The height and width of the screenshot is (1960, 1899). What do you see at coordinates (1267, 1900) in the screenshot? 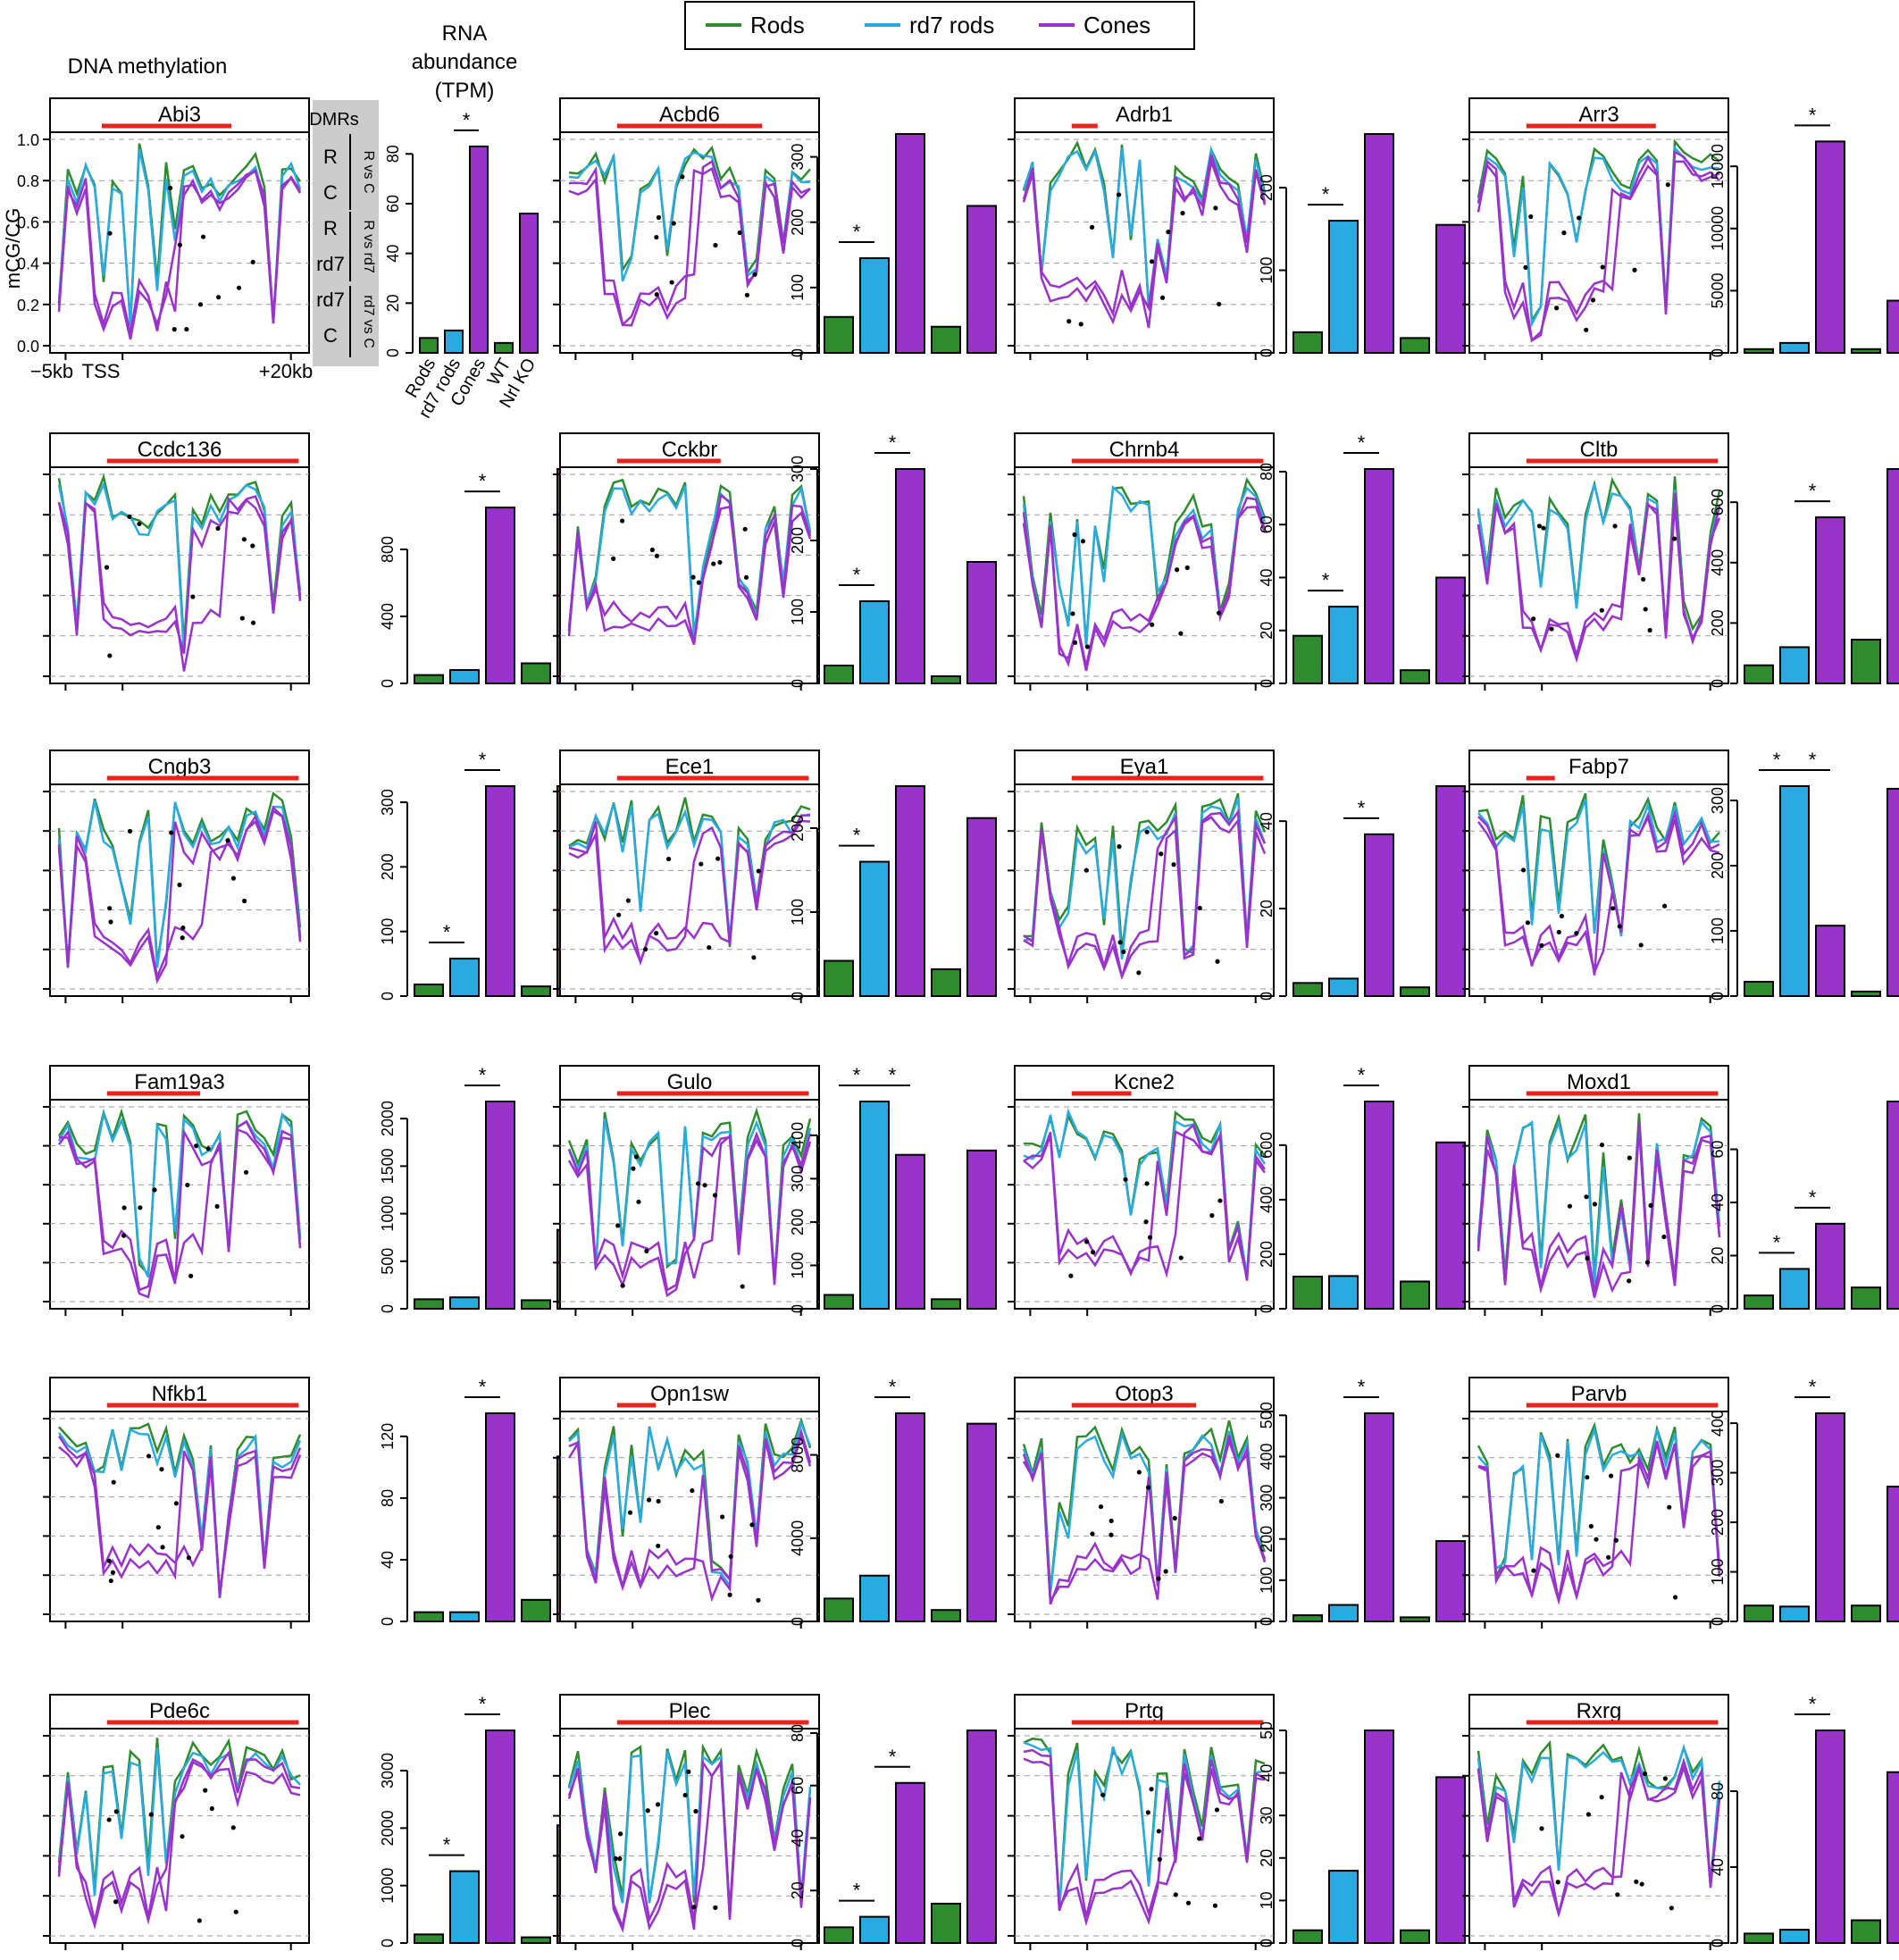
I see `bar-y-tick-label: 10` at bounding box center [1267, 1900].